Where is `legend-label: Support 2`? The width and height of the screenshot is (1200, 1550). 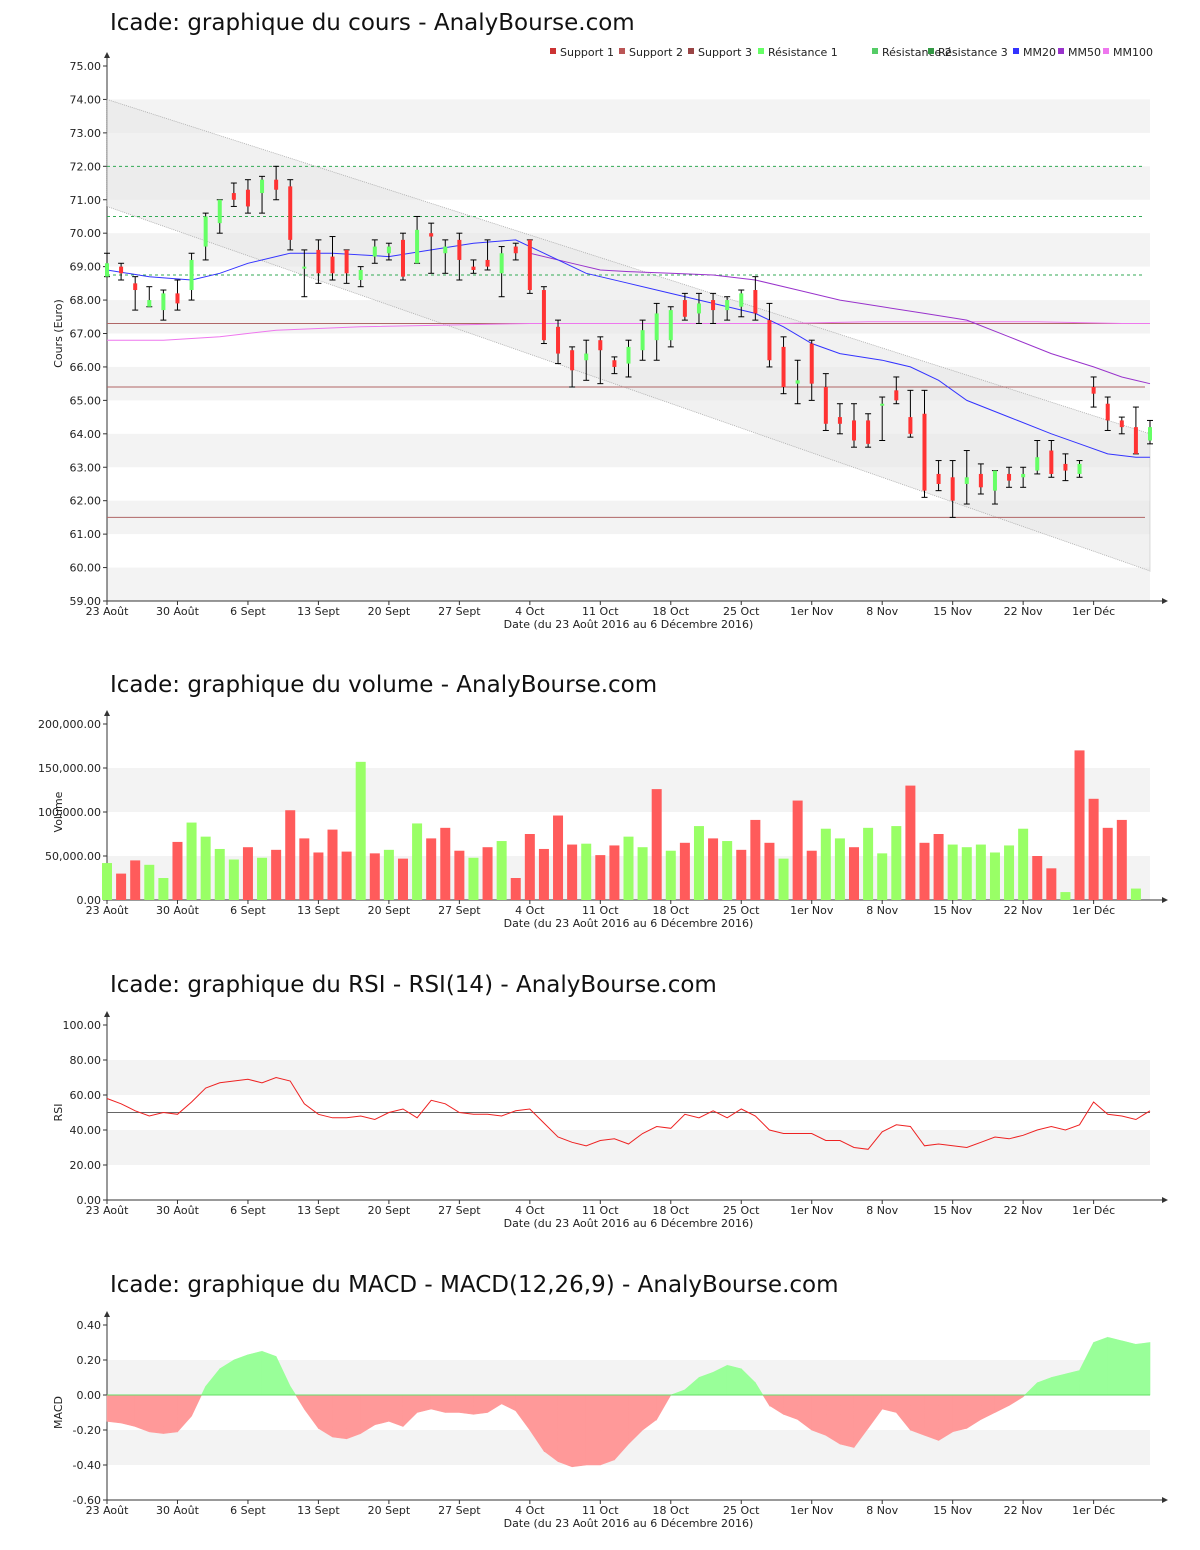 legend-label: Support 2 is located at coordinates (656, 52).